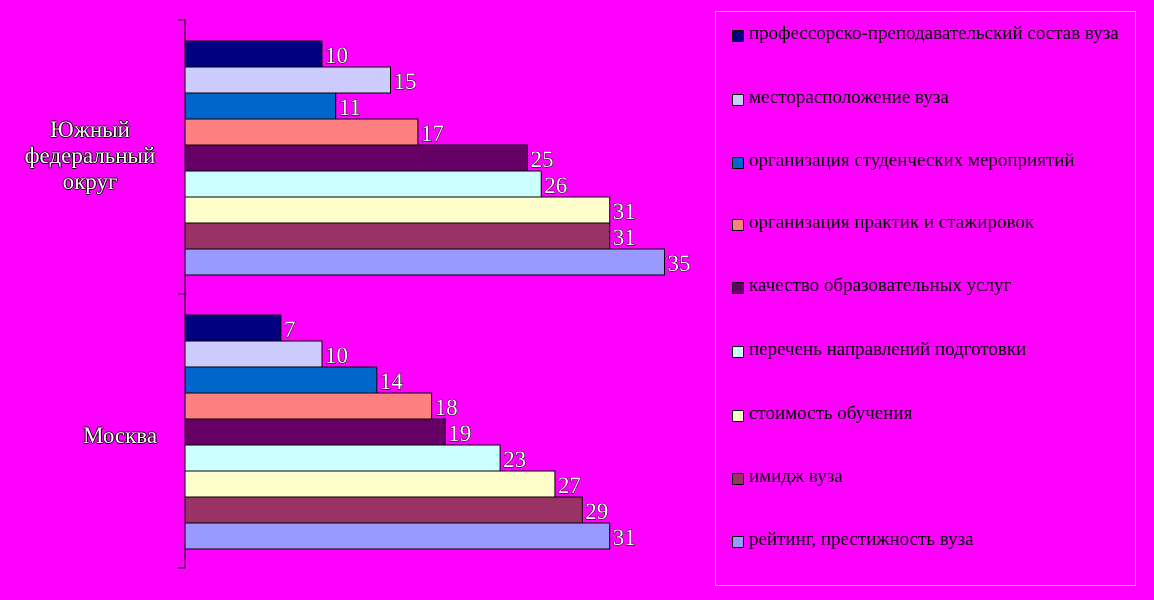 This screenshot has height=600, width=1154. Describe the element at coordinates (892, 222) in the screenshot. I see `legend-label-3: организация практик и стажировок` at that location.